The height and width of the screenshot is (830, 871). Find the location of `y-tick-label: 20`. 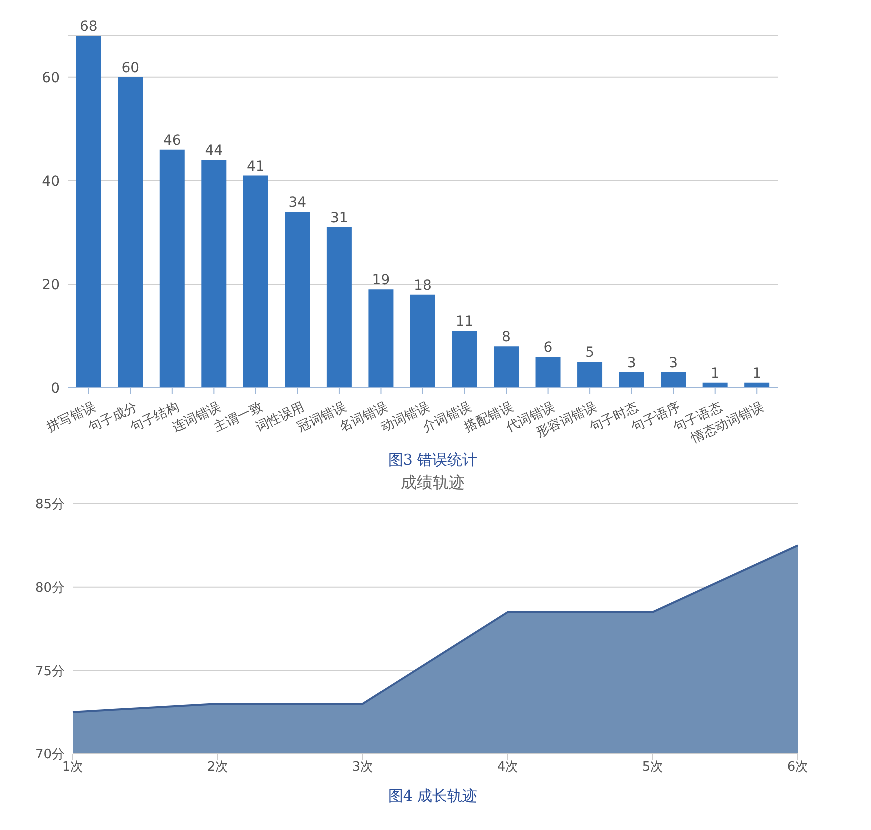

y-tick-label: 20 is located at coordinates (51, 285).